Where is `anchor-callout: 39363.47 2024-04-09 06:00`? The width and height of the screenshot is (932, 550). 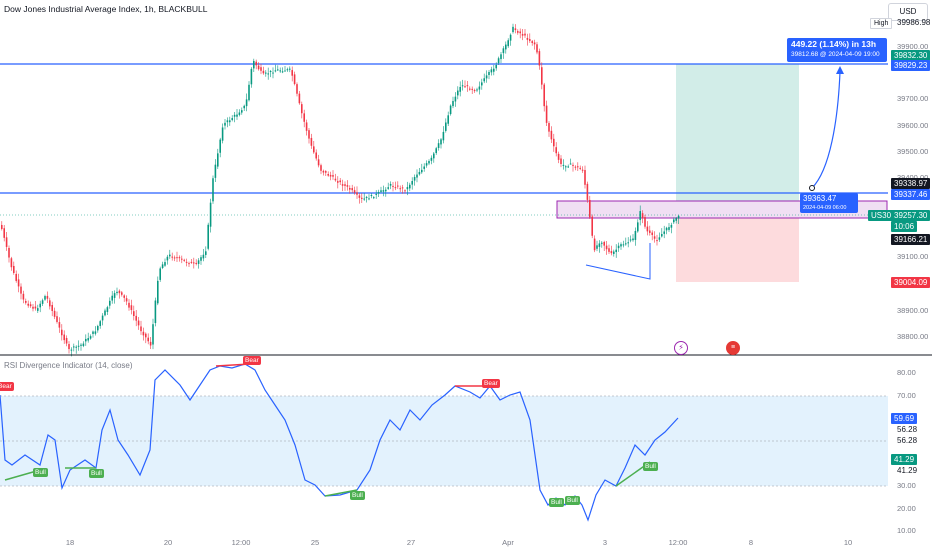
anchor-callout: 39363.47 2024-04-09 06:00 is located at coordinates (829, 203).